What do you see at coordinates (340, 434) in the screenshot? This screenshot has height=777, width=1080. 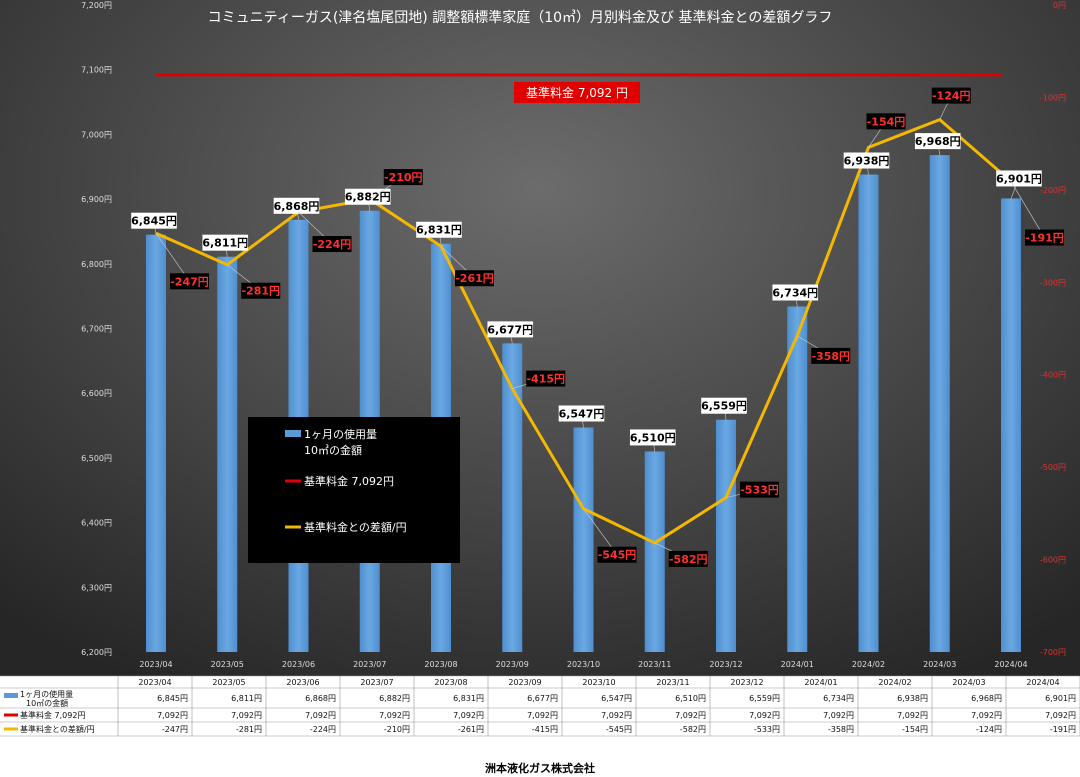 I see `legend-bar-line1: 1ヶ月の使用量` at bounding box center [340, 434].